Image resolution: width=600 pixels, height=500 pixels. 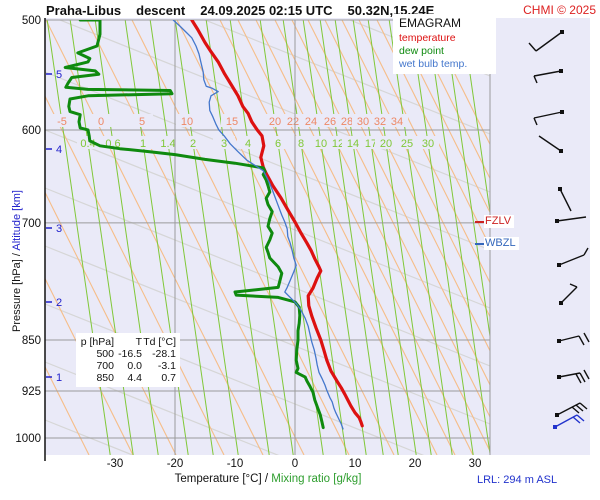 I want to click on dry-adiabat-label: 24, so click(x=311, y=122).